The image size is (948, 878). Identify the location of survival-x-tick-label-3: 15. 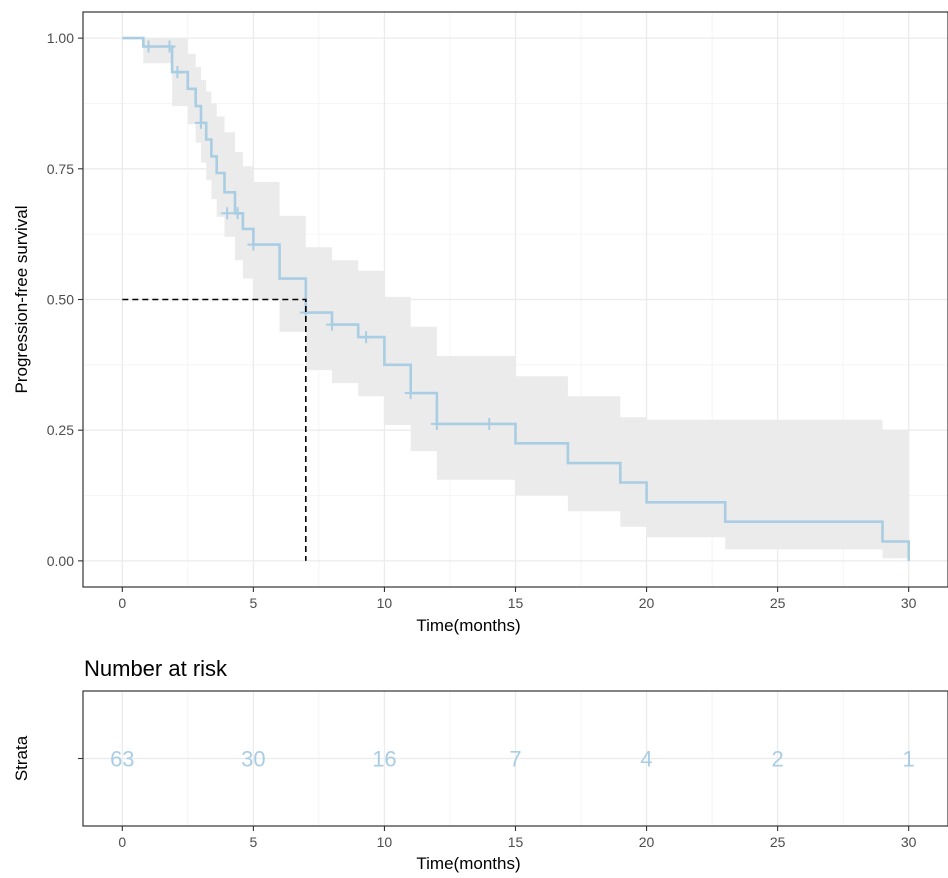
(516, 603).